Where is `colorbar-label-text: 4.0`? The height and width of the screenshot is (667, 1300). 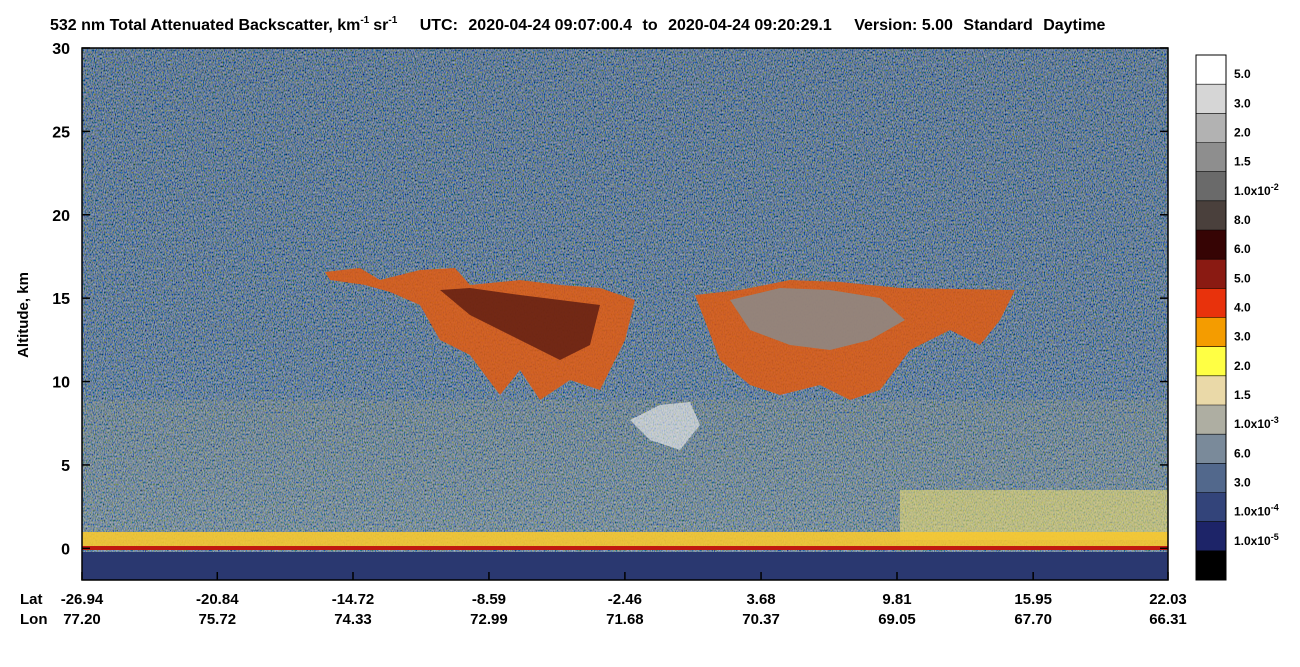
colorbar-label-text: 4.0 is located at coordinates (1242, 308).